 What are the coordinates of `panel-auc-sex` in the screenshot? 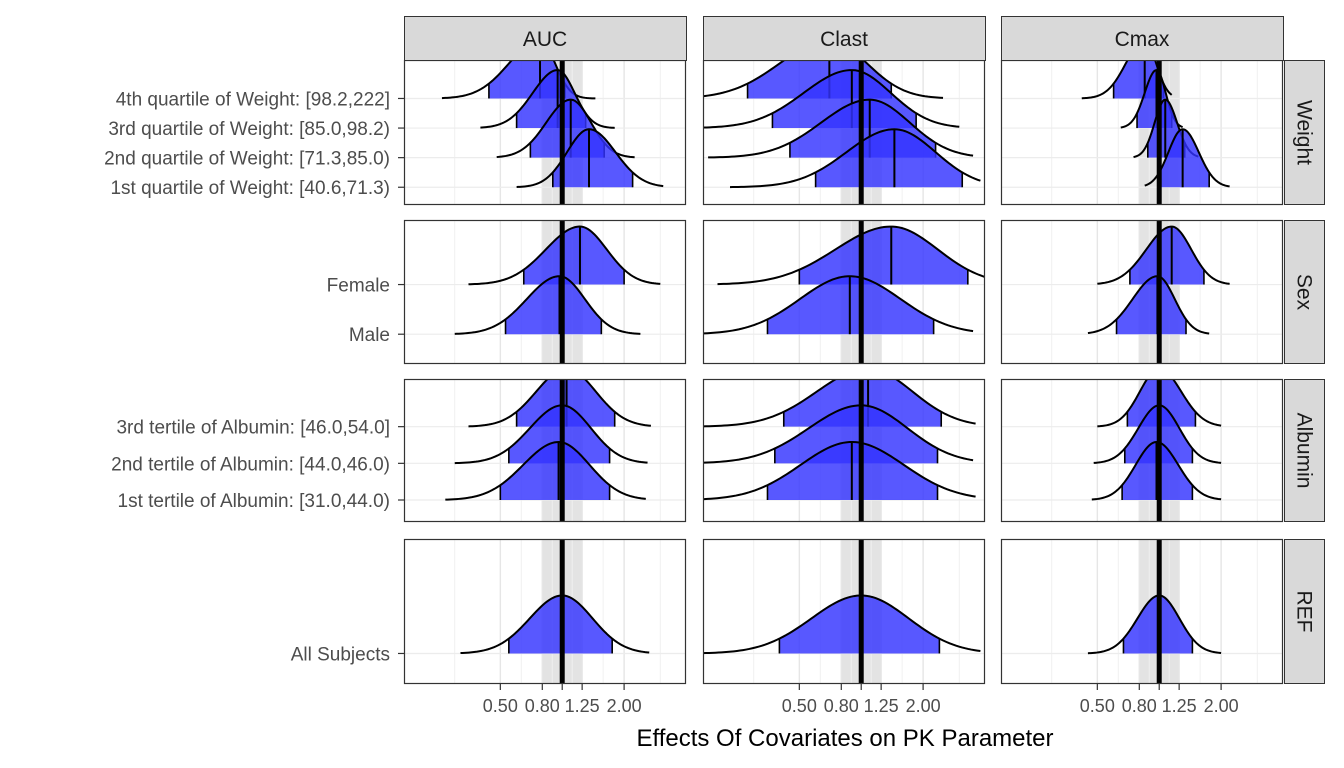 It's located at (545, 292).